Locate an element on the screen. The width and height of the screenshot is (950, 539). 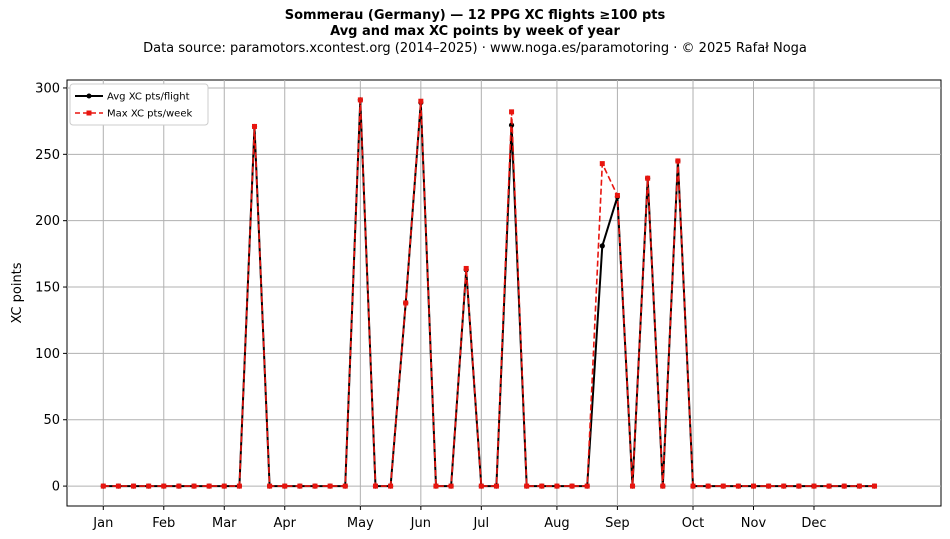
y-axis: 0 50 100 150 200 250 300 is located at coordinates (51, 288).